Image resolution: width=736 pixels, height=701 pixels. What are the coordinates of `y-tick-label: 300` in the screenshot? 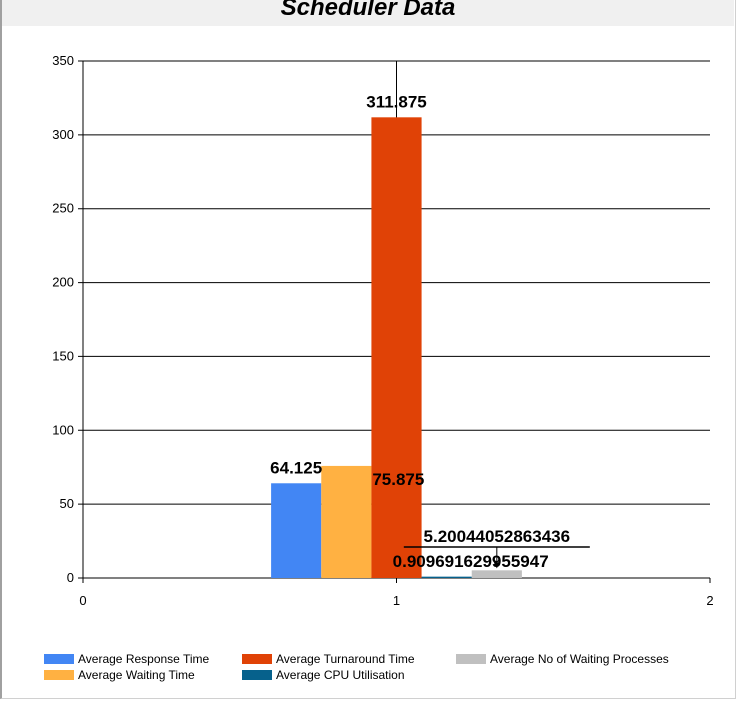 It's located at (63, 134).